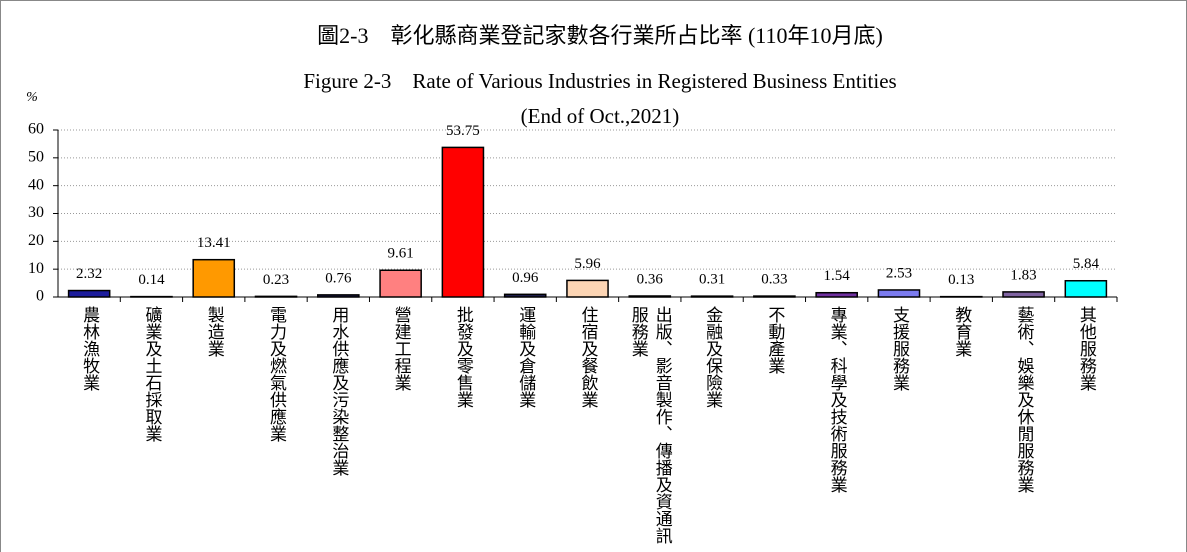 The width and height of the screenshot is (1187, 552). I want to click on y-tick-label: 10, so click(36, 268).